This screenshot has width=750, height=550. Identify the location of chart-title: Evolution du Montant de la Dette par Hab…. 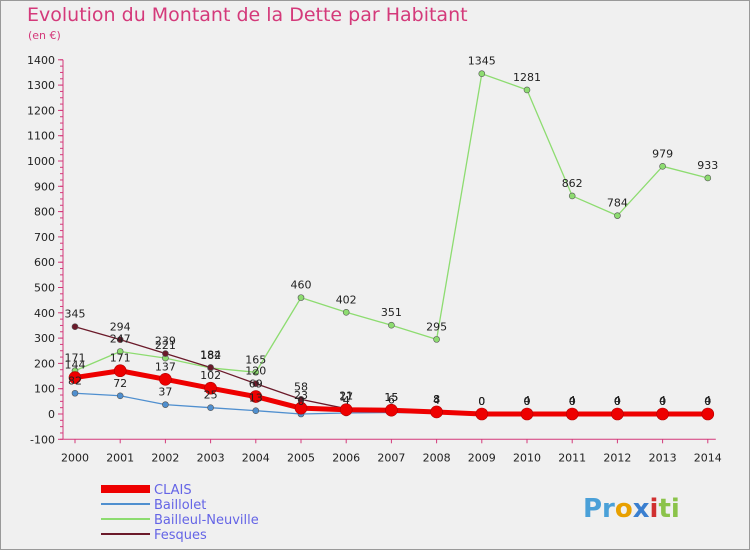
(247, 15).